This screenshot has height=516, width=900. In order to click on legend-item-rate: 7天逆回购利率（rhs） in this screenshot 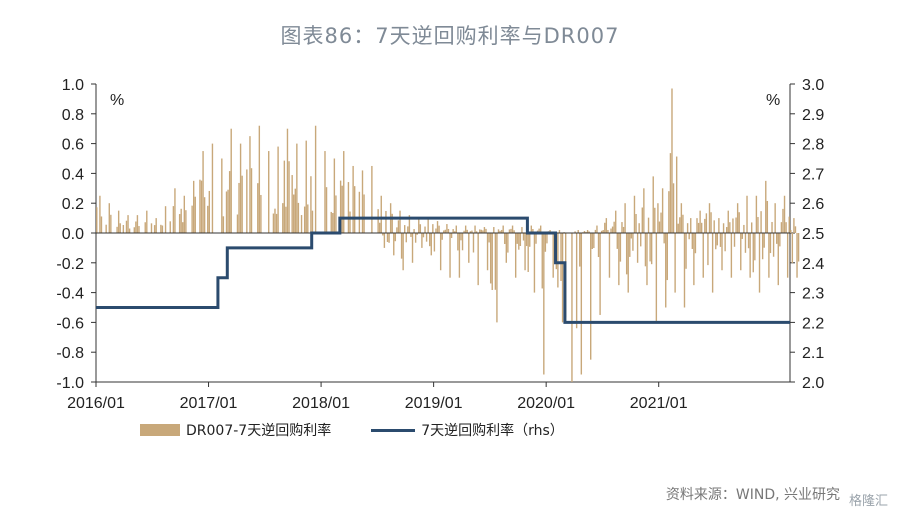, I will do `click(467, 430)`.